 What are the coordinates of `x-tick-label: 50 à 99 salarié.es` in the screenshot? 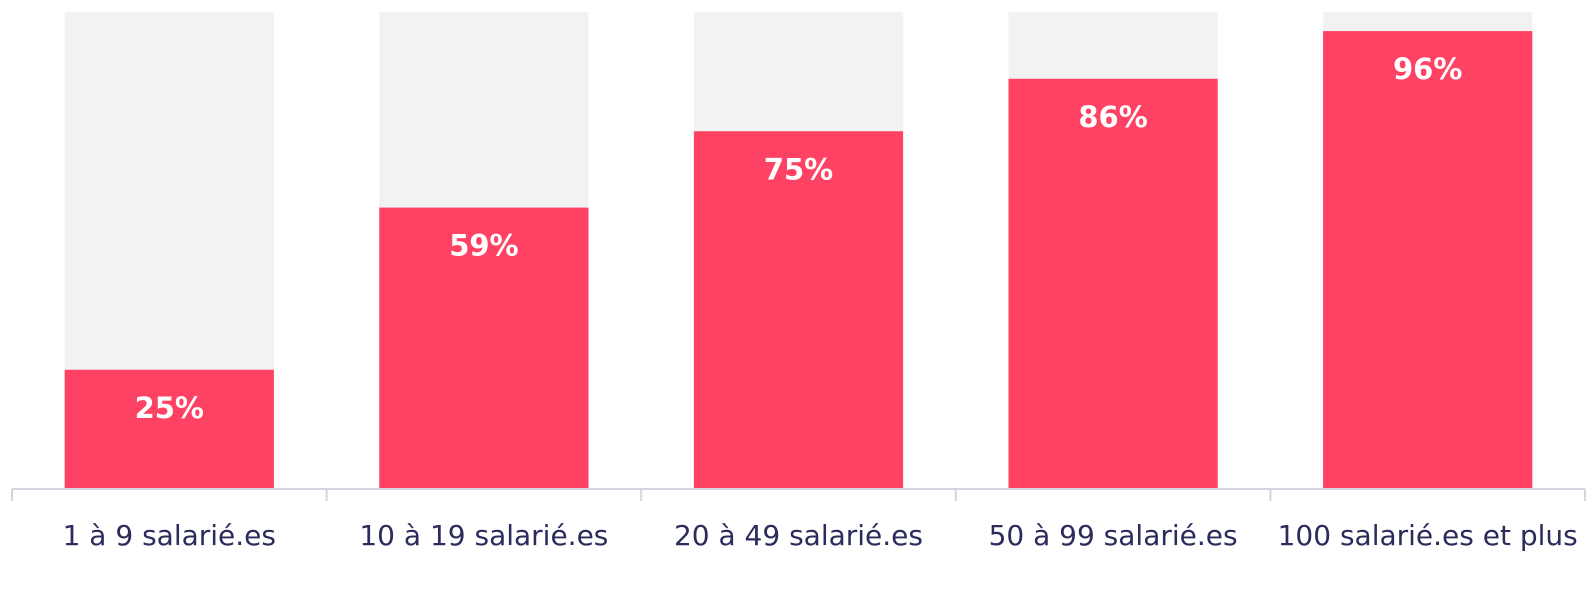 It's located at (1113, 535).